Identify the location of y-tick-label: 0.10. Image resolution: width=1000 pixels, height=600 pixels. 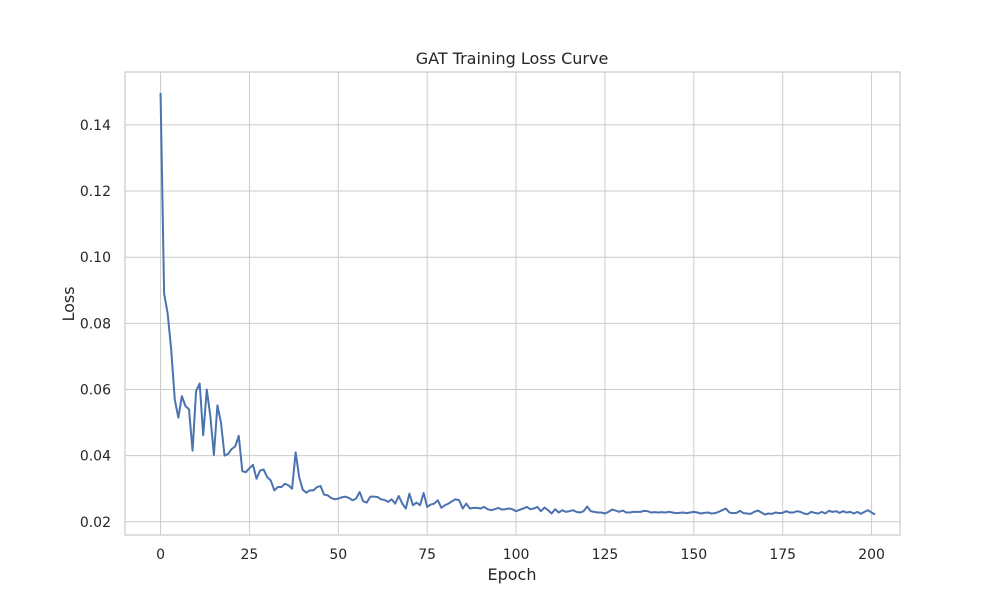
(95, 258).